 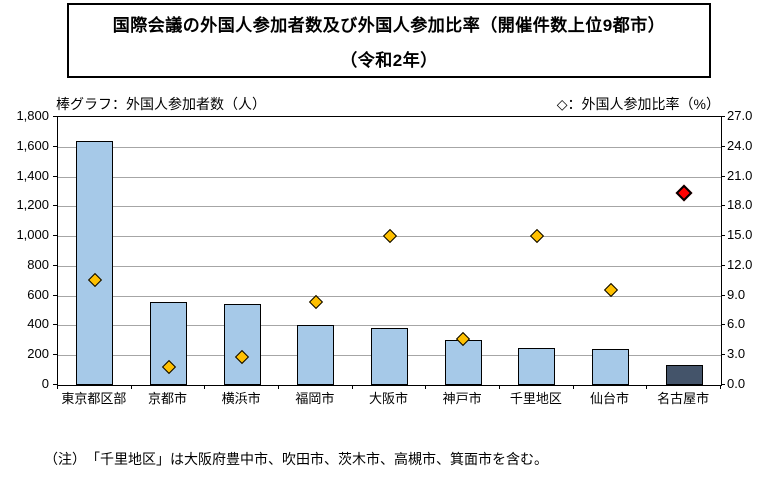 I want to click on left-ytick-400: 400, so click(x=38, y=324).